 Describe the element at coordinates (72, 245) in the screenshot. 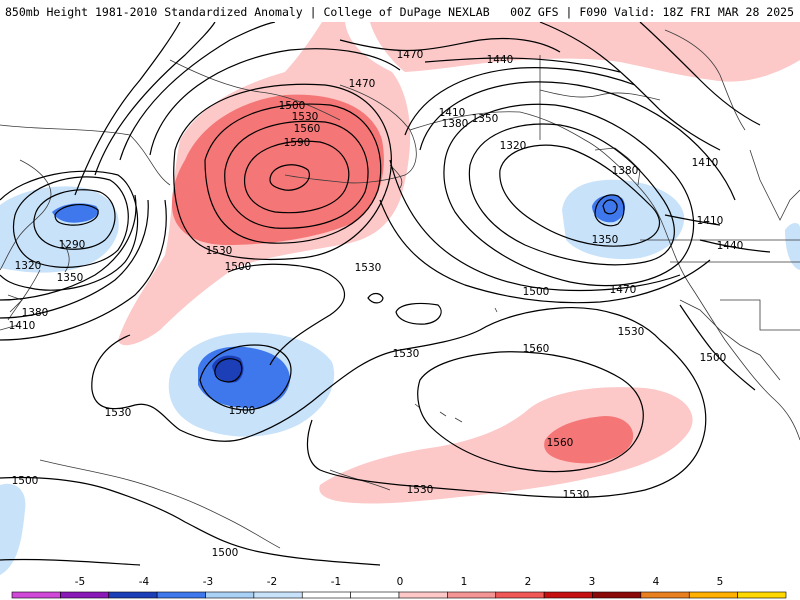

I see `contour-label: 1290` at that location.